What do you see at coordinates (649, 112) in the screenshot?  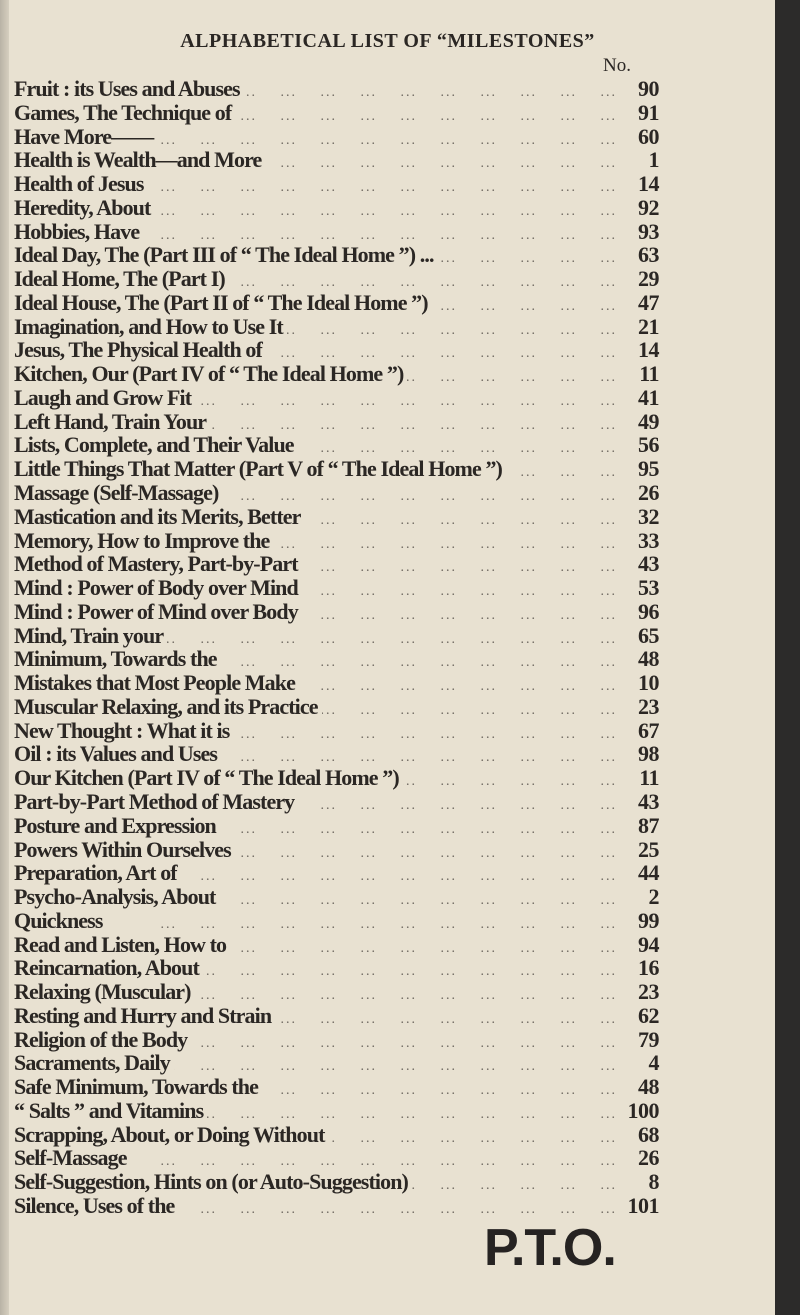 I see `entry-number: 91` at bounding box center [649, 112].